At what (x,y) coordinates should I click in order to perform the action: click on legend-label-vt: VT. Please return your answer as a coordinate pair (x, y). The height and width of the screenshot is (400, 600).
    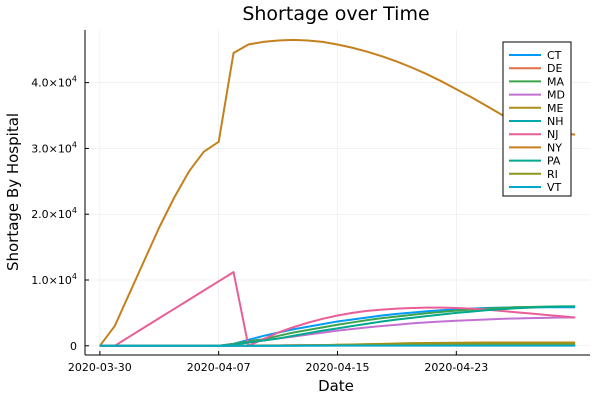
    Looking at the image, I should click on (554, 187).